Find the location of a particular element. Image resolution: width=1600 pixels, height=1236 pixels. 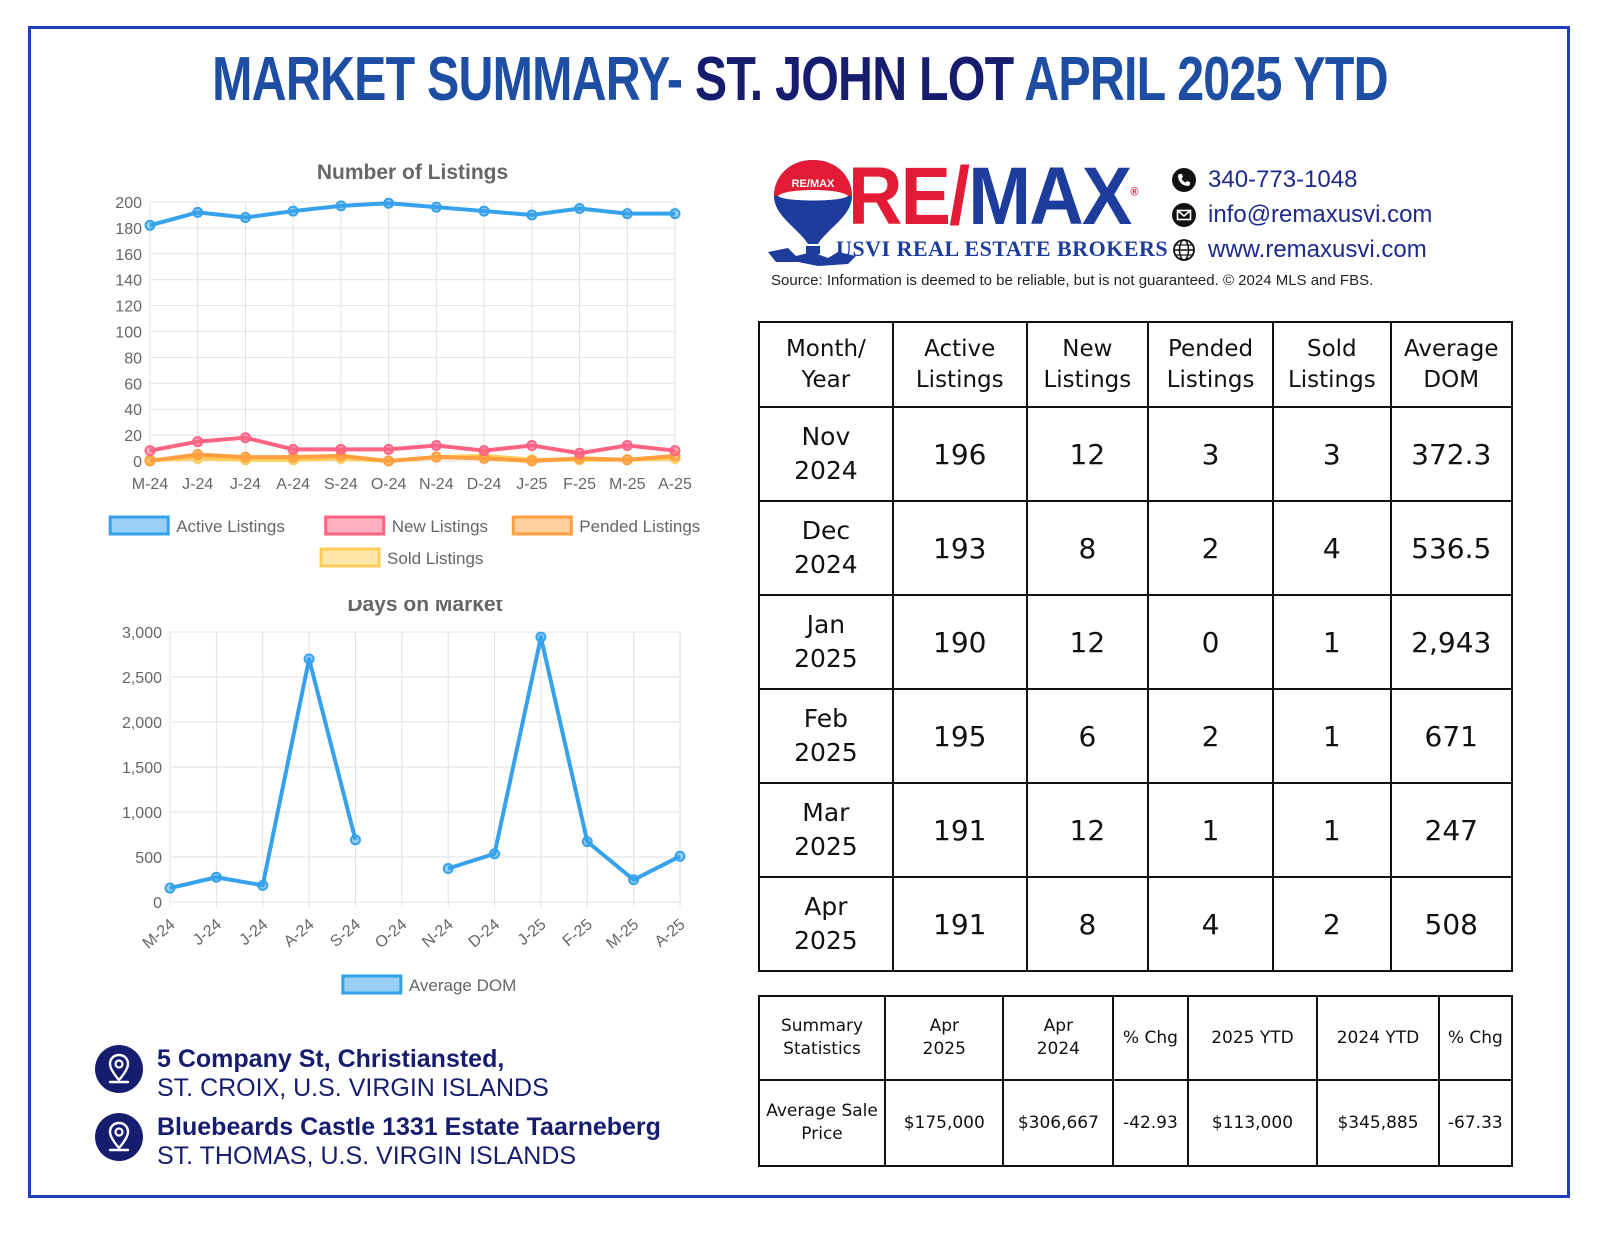

table-cell: 247 is located at coordinates (1451, 830).